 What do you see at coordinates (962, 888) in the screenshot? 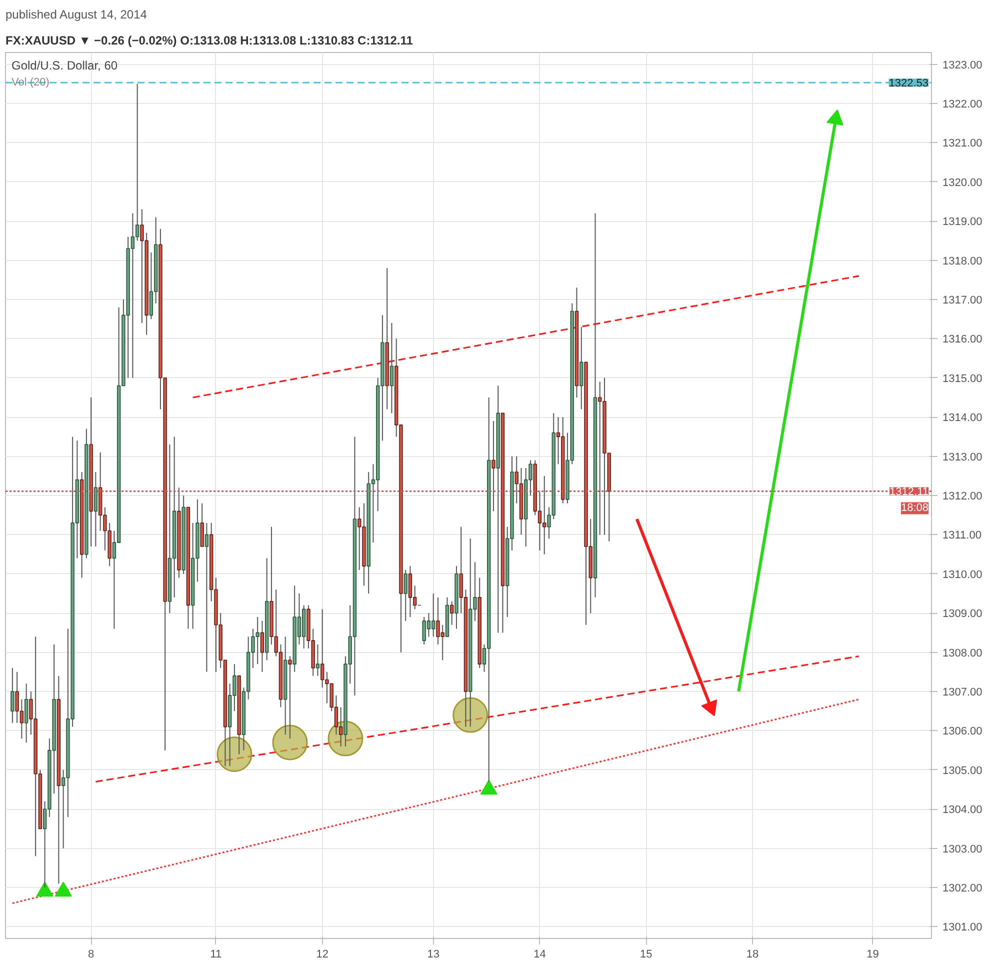
I see `y-tick-label: 1302.00` at bounding box center [962, 888].